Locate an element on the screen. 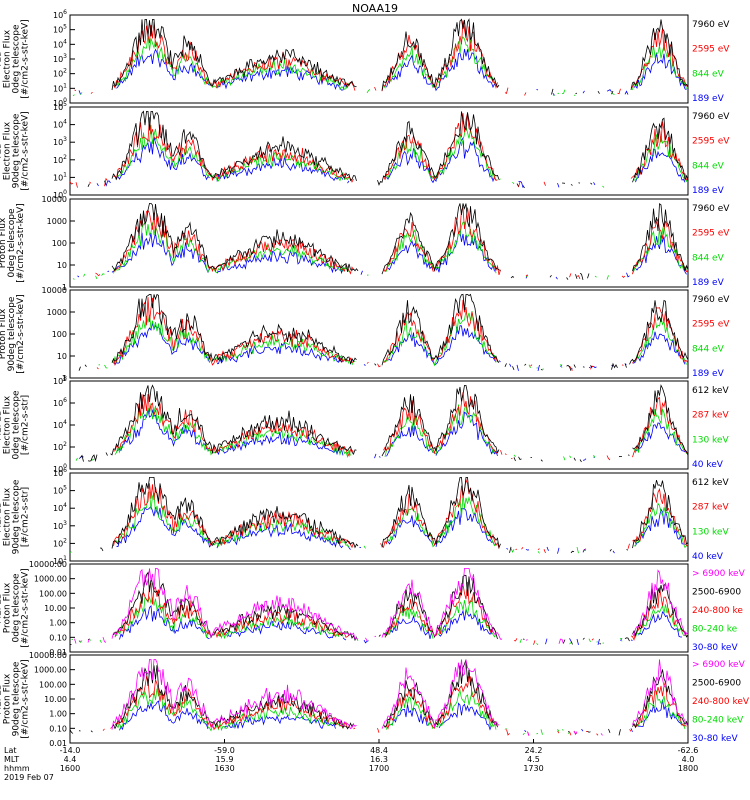 The height and width of the screenshot is (800, 750). y-tick-label: 10⁸ is located at coordinates (60, 380).